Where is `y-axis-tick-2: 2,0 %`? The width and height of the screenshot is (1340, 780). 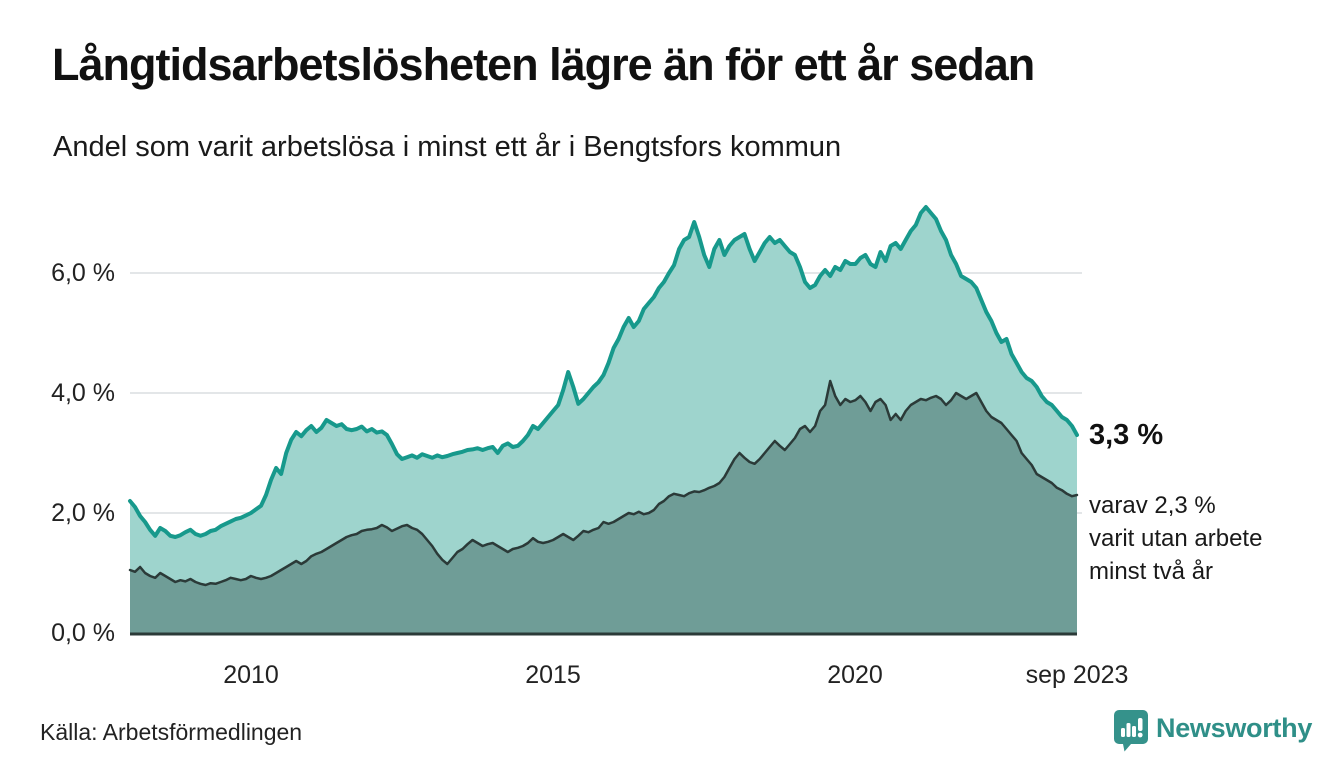
y-axis-tick-2: 2,0 % is located at coordinates (83, 513).